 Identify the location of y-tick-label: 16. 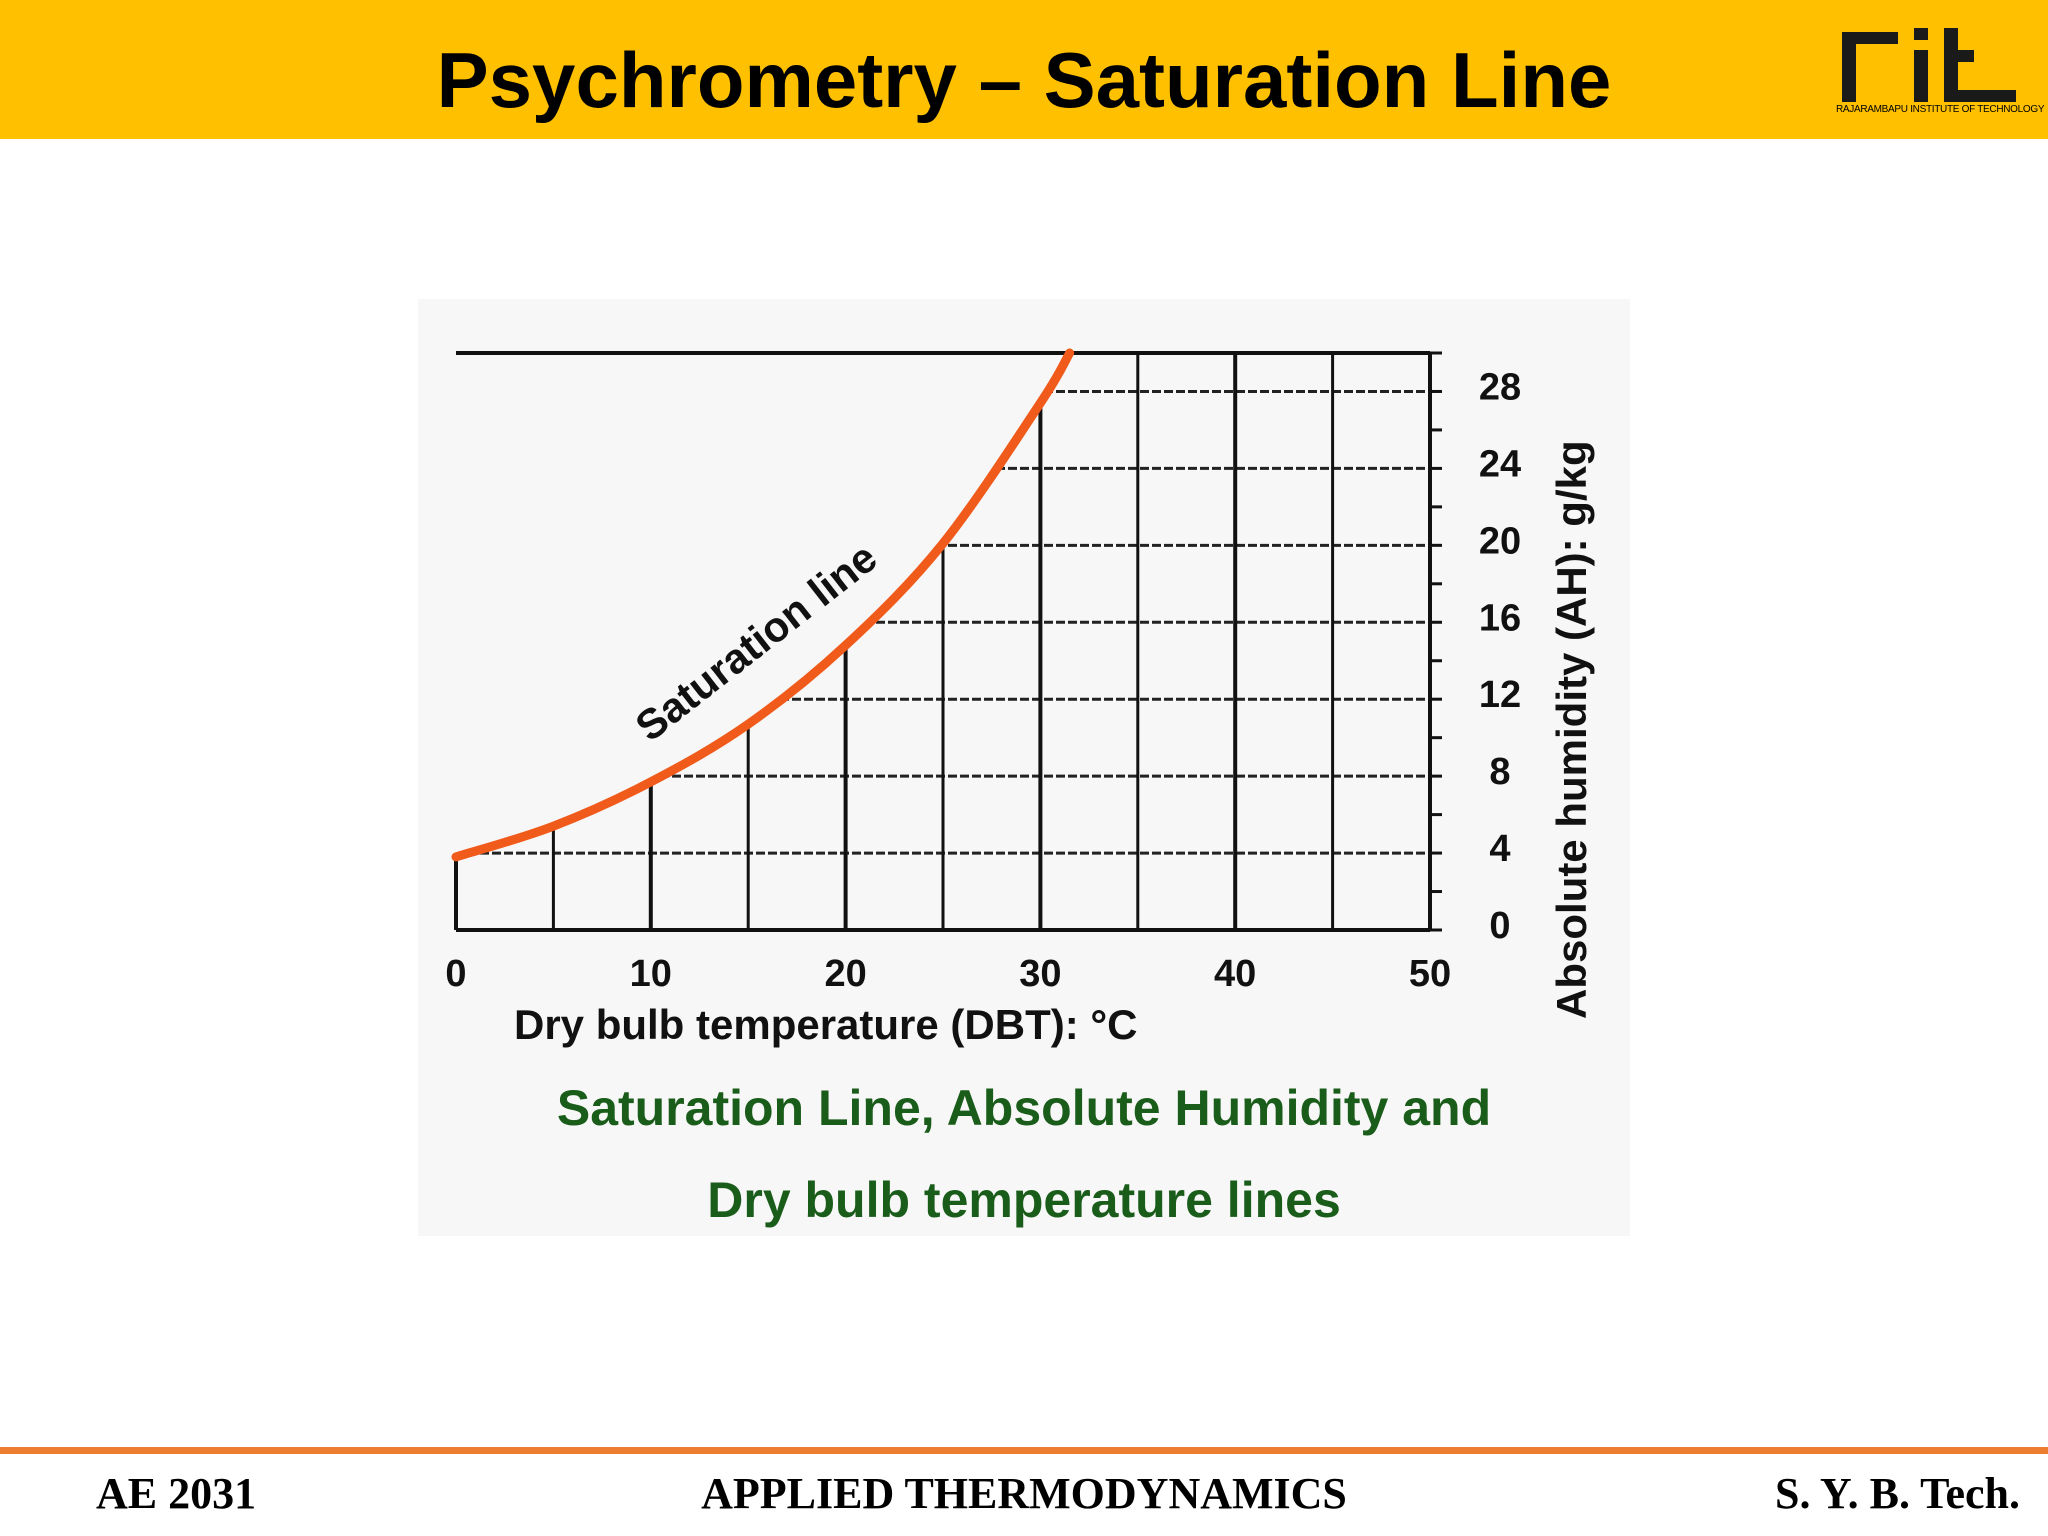
(1500, 618).